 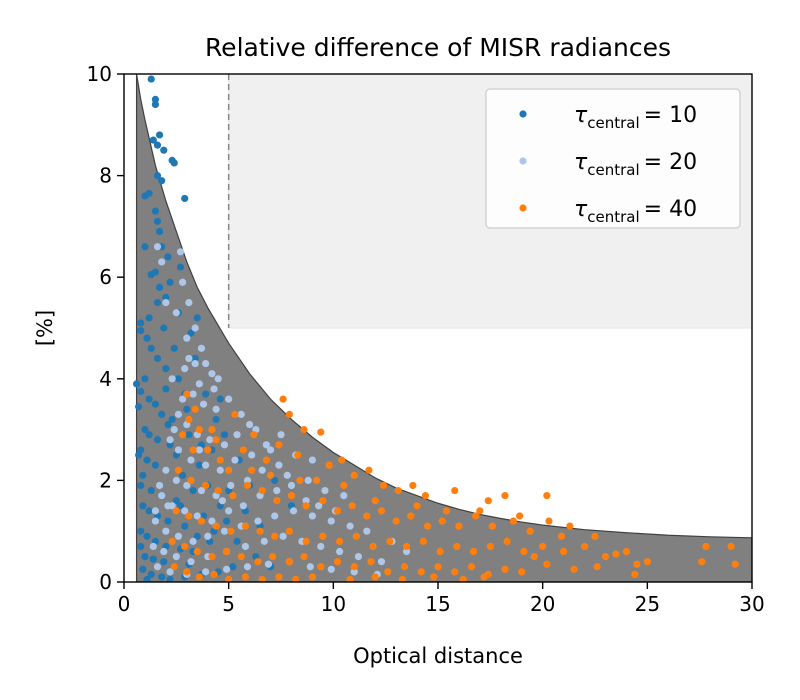 I want to click on y-tick-label: 2, so click(x=105, y=480).